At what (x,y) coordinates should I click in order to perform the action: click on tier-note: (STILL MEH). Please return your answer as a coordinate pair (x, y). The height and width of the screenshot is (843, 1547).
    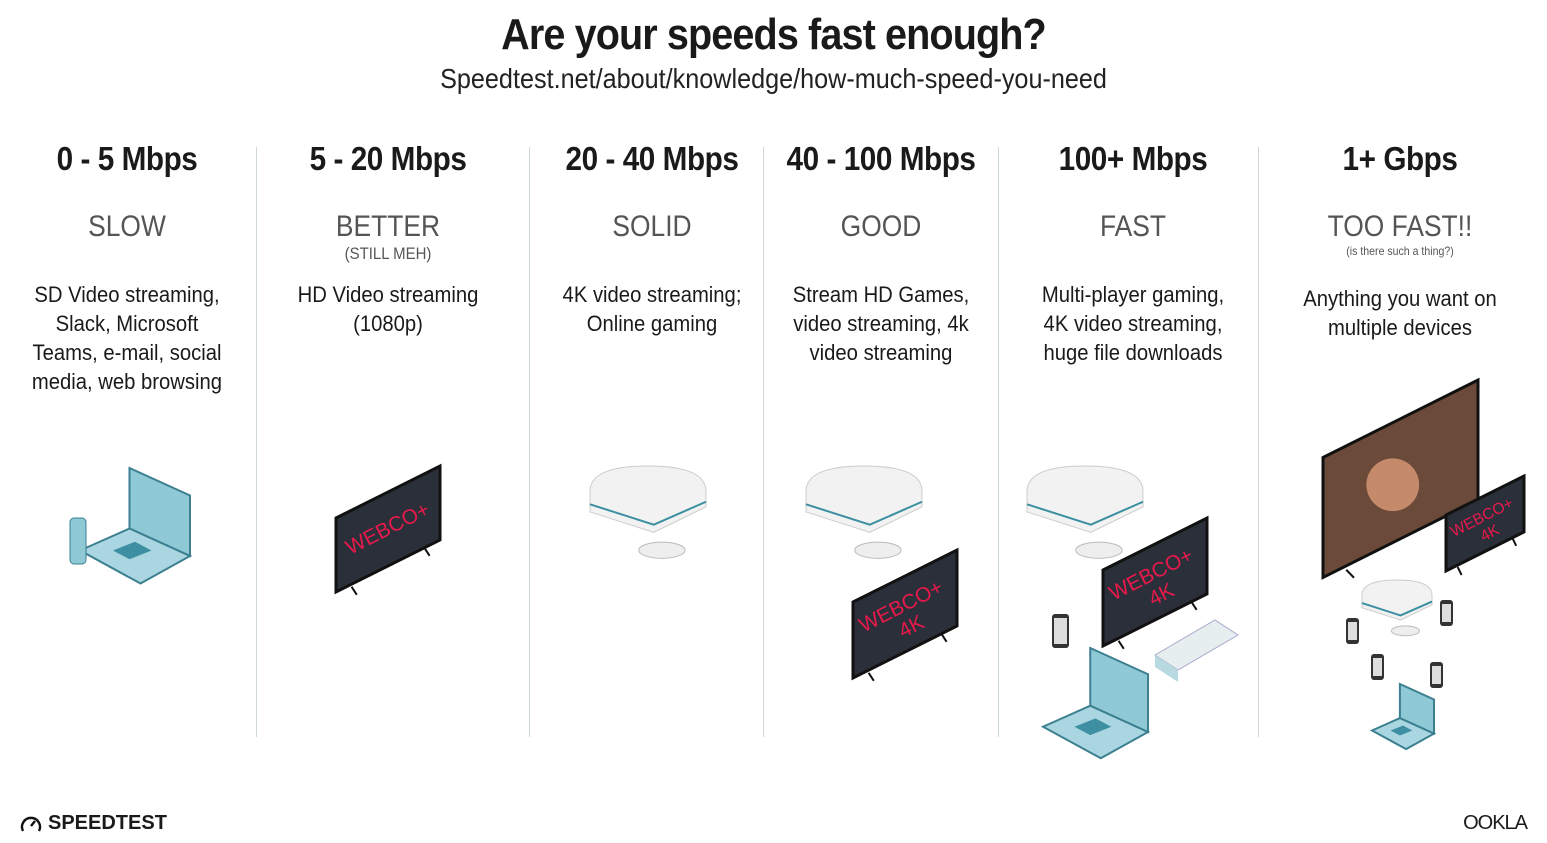
    Looking at the image, I should click on (388, 253).